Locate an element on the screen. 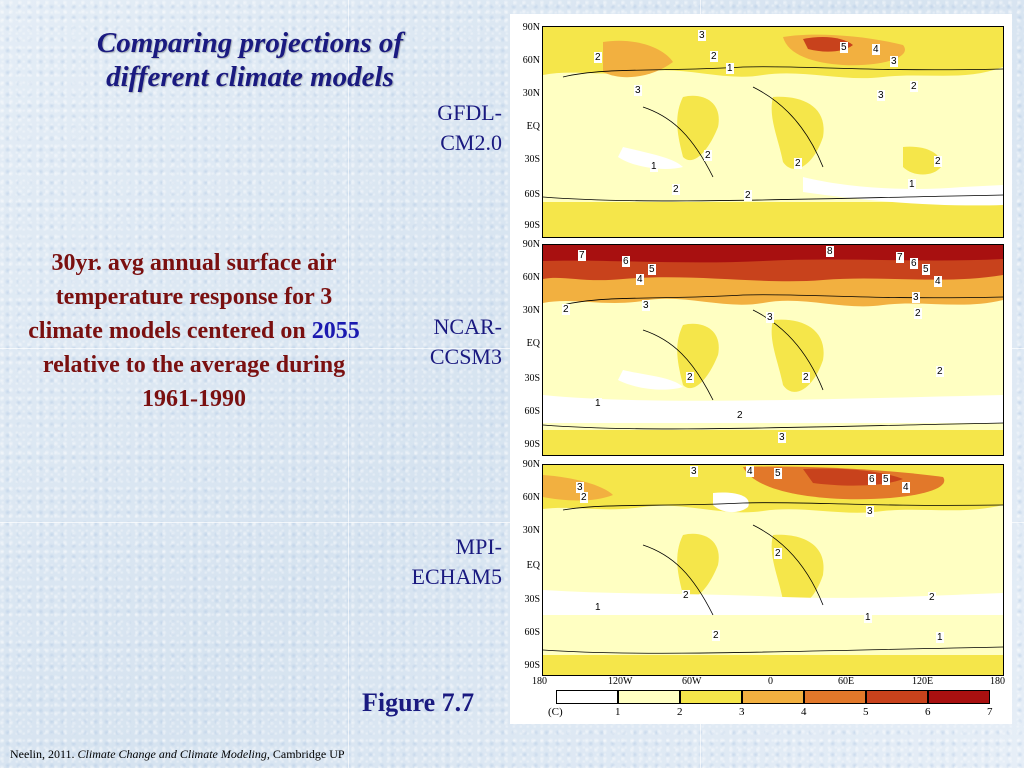  model-label-line: CCSM3 is located at coordinates (465, 356).